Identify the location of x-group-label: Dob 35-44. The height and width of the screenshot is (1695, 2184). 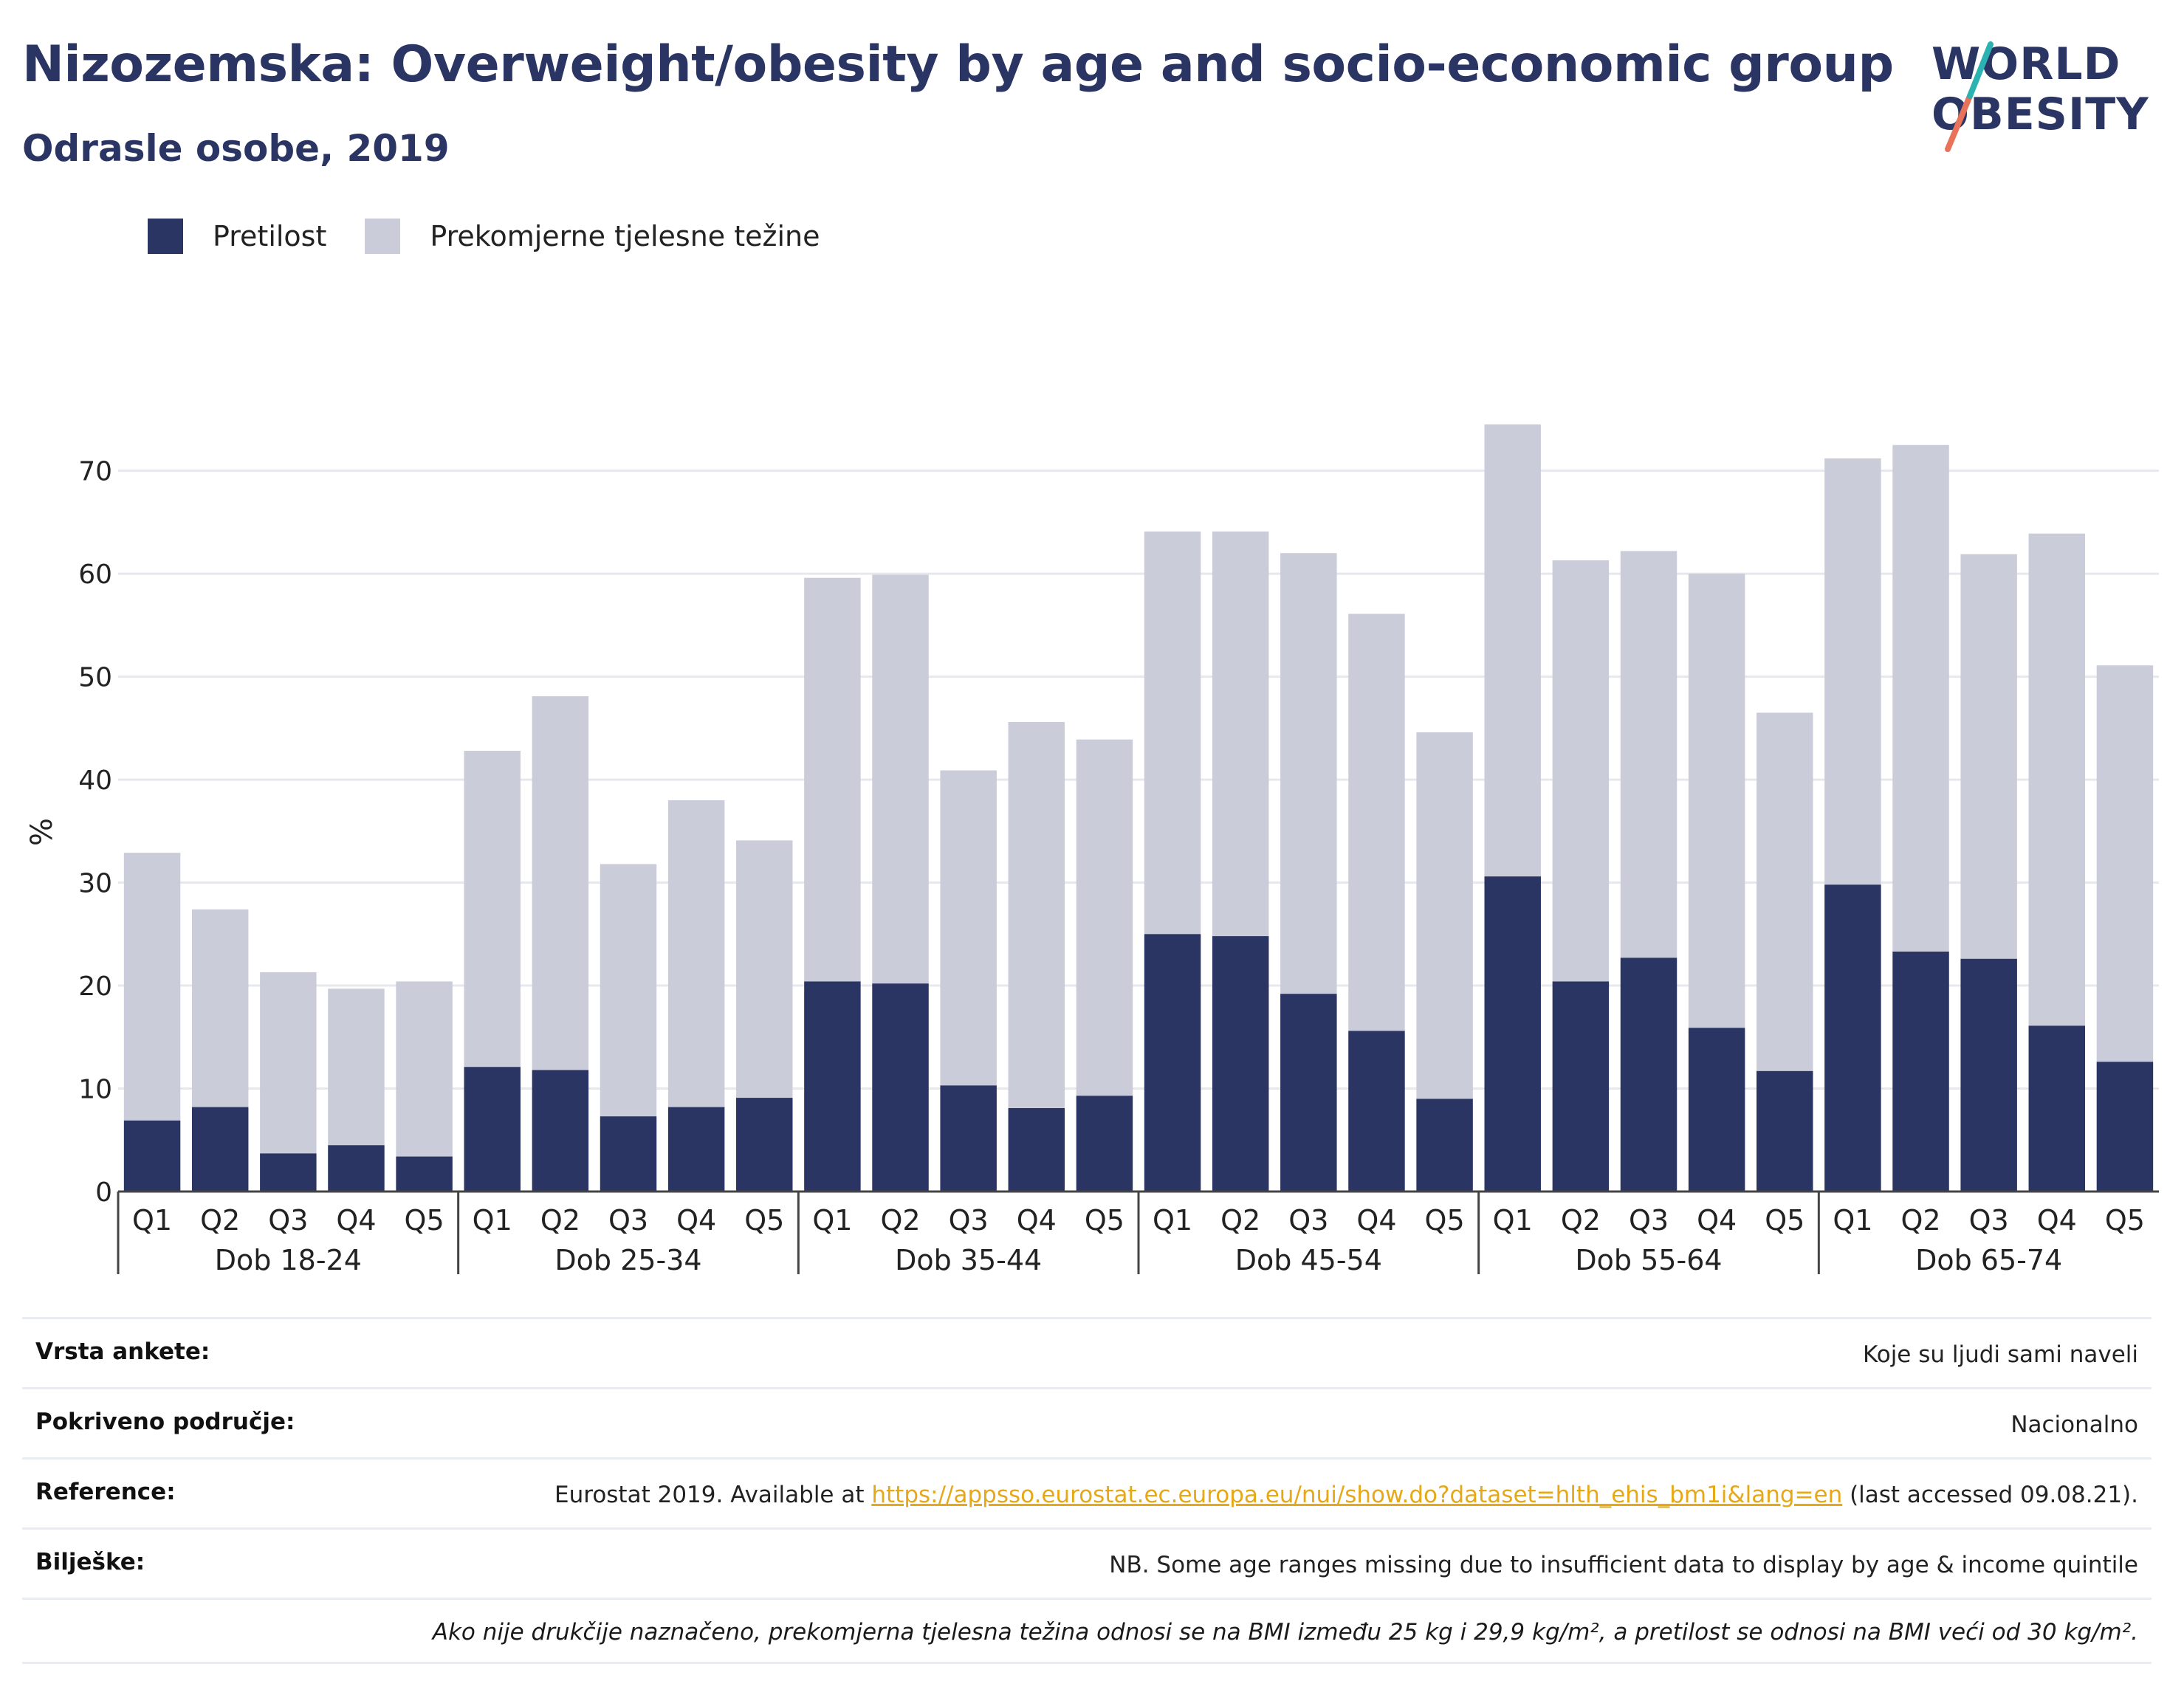
(969, 1260).